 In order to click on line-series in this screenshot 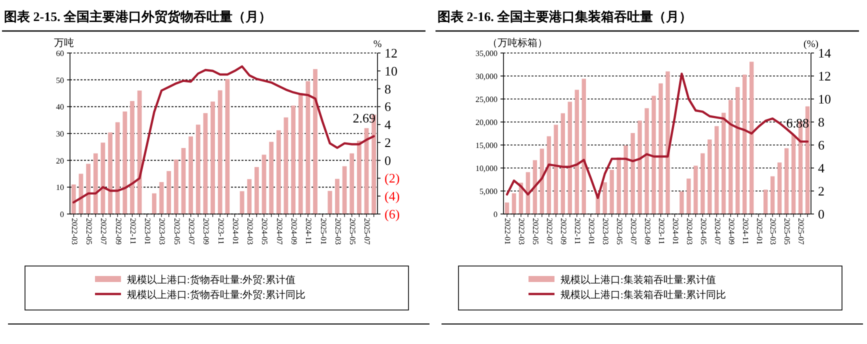, I will do `click(657, 135)`.